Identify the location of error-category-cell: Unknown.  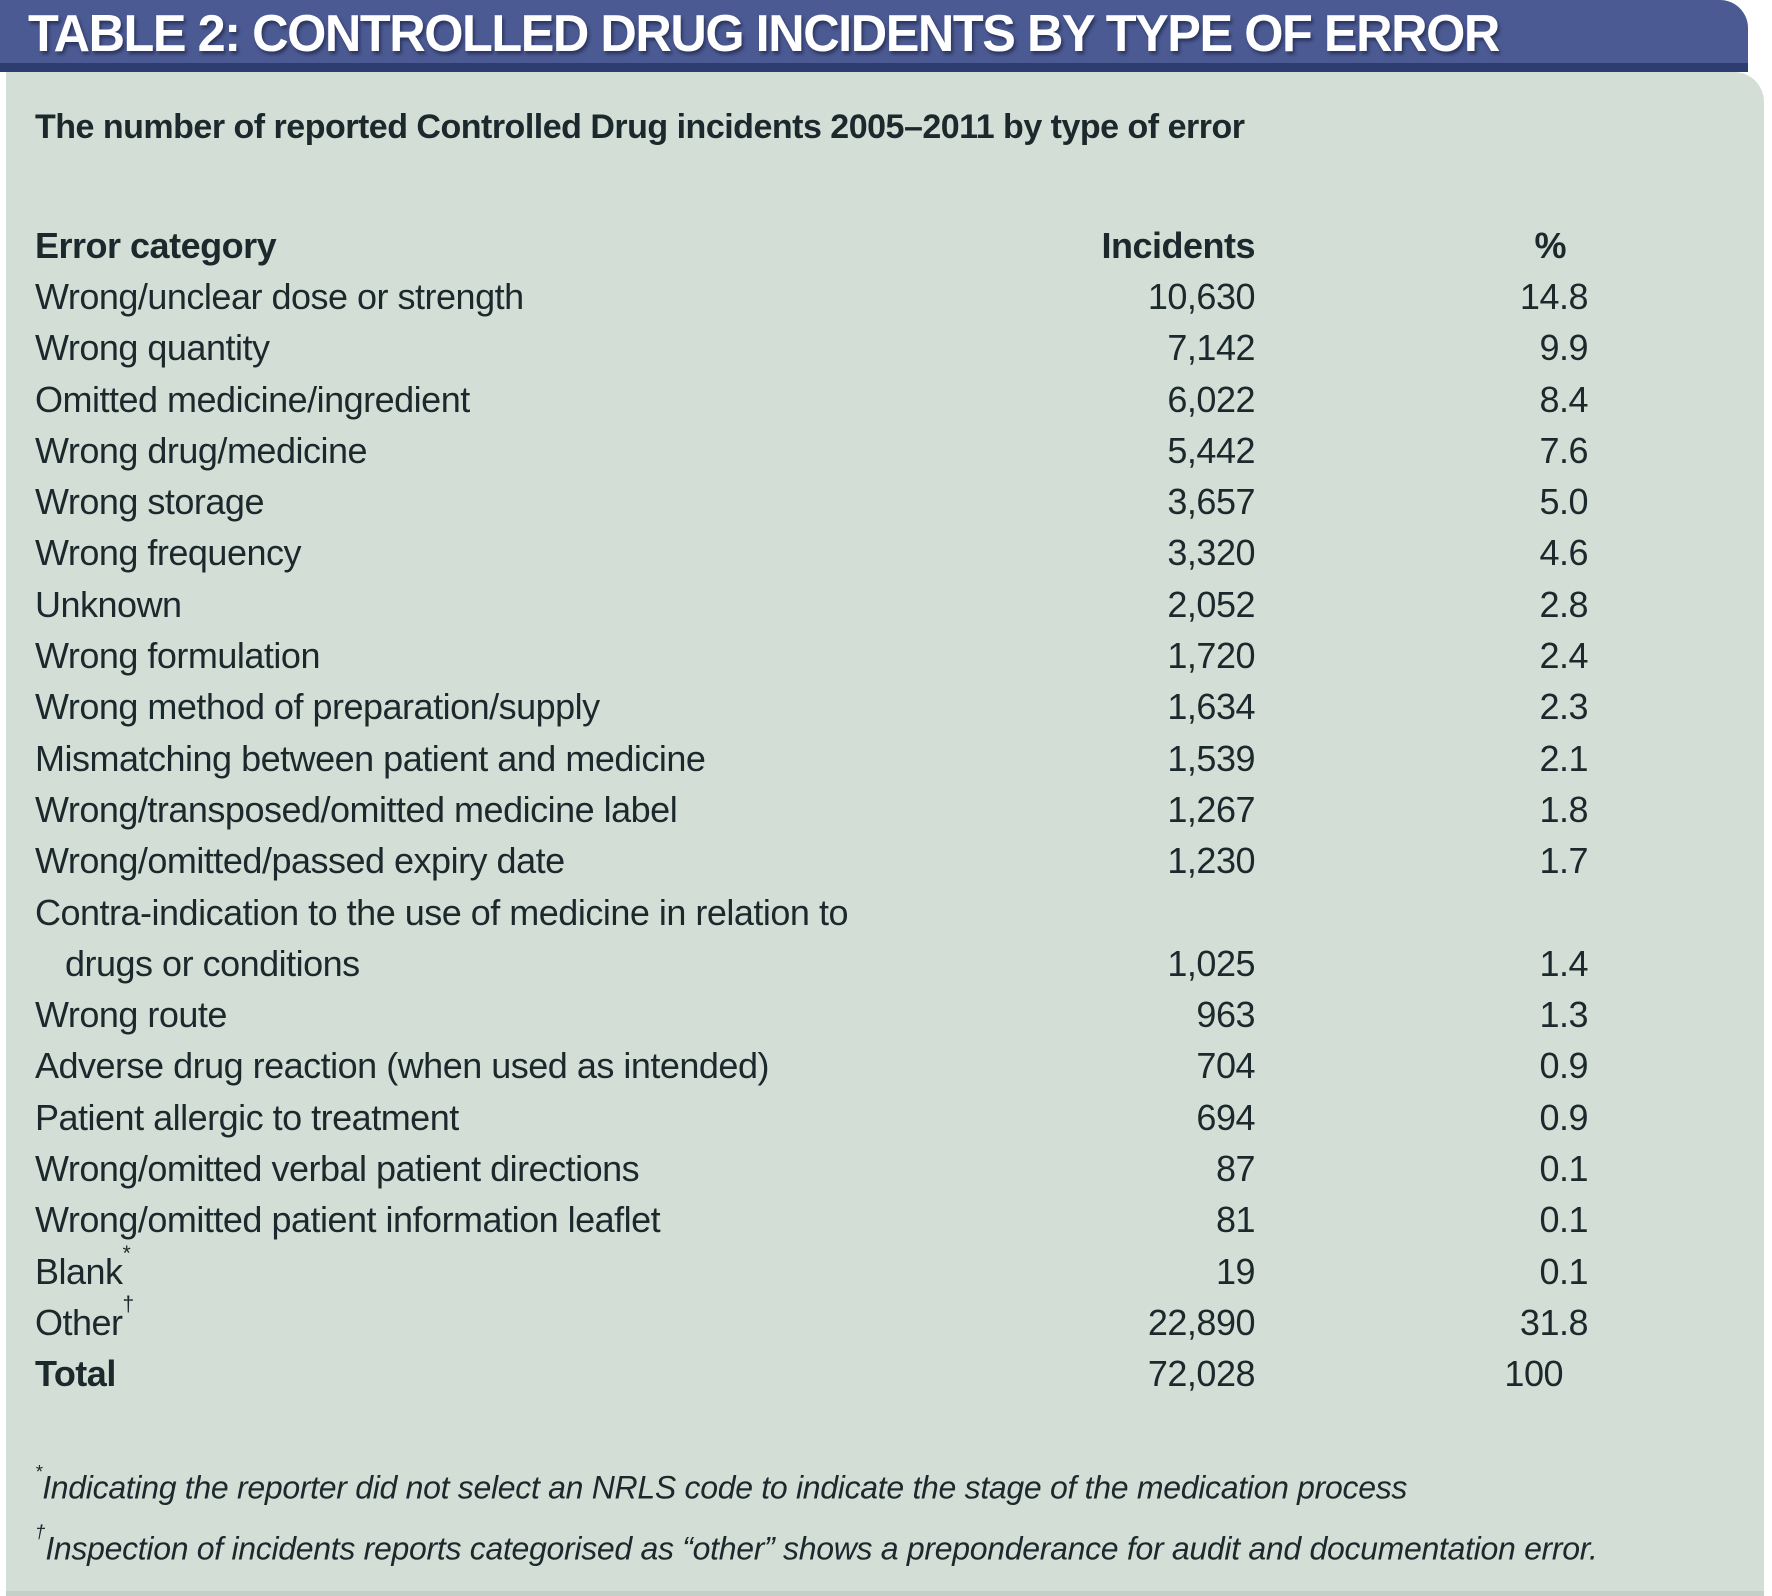
(108, 604).